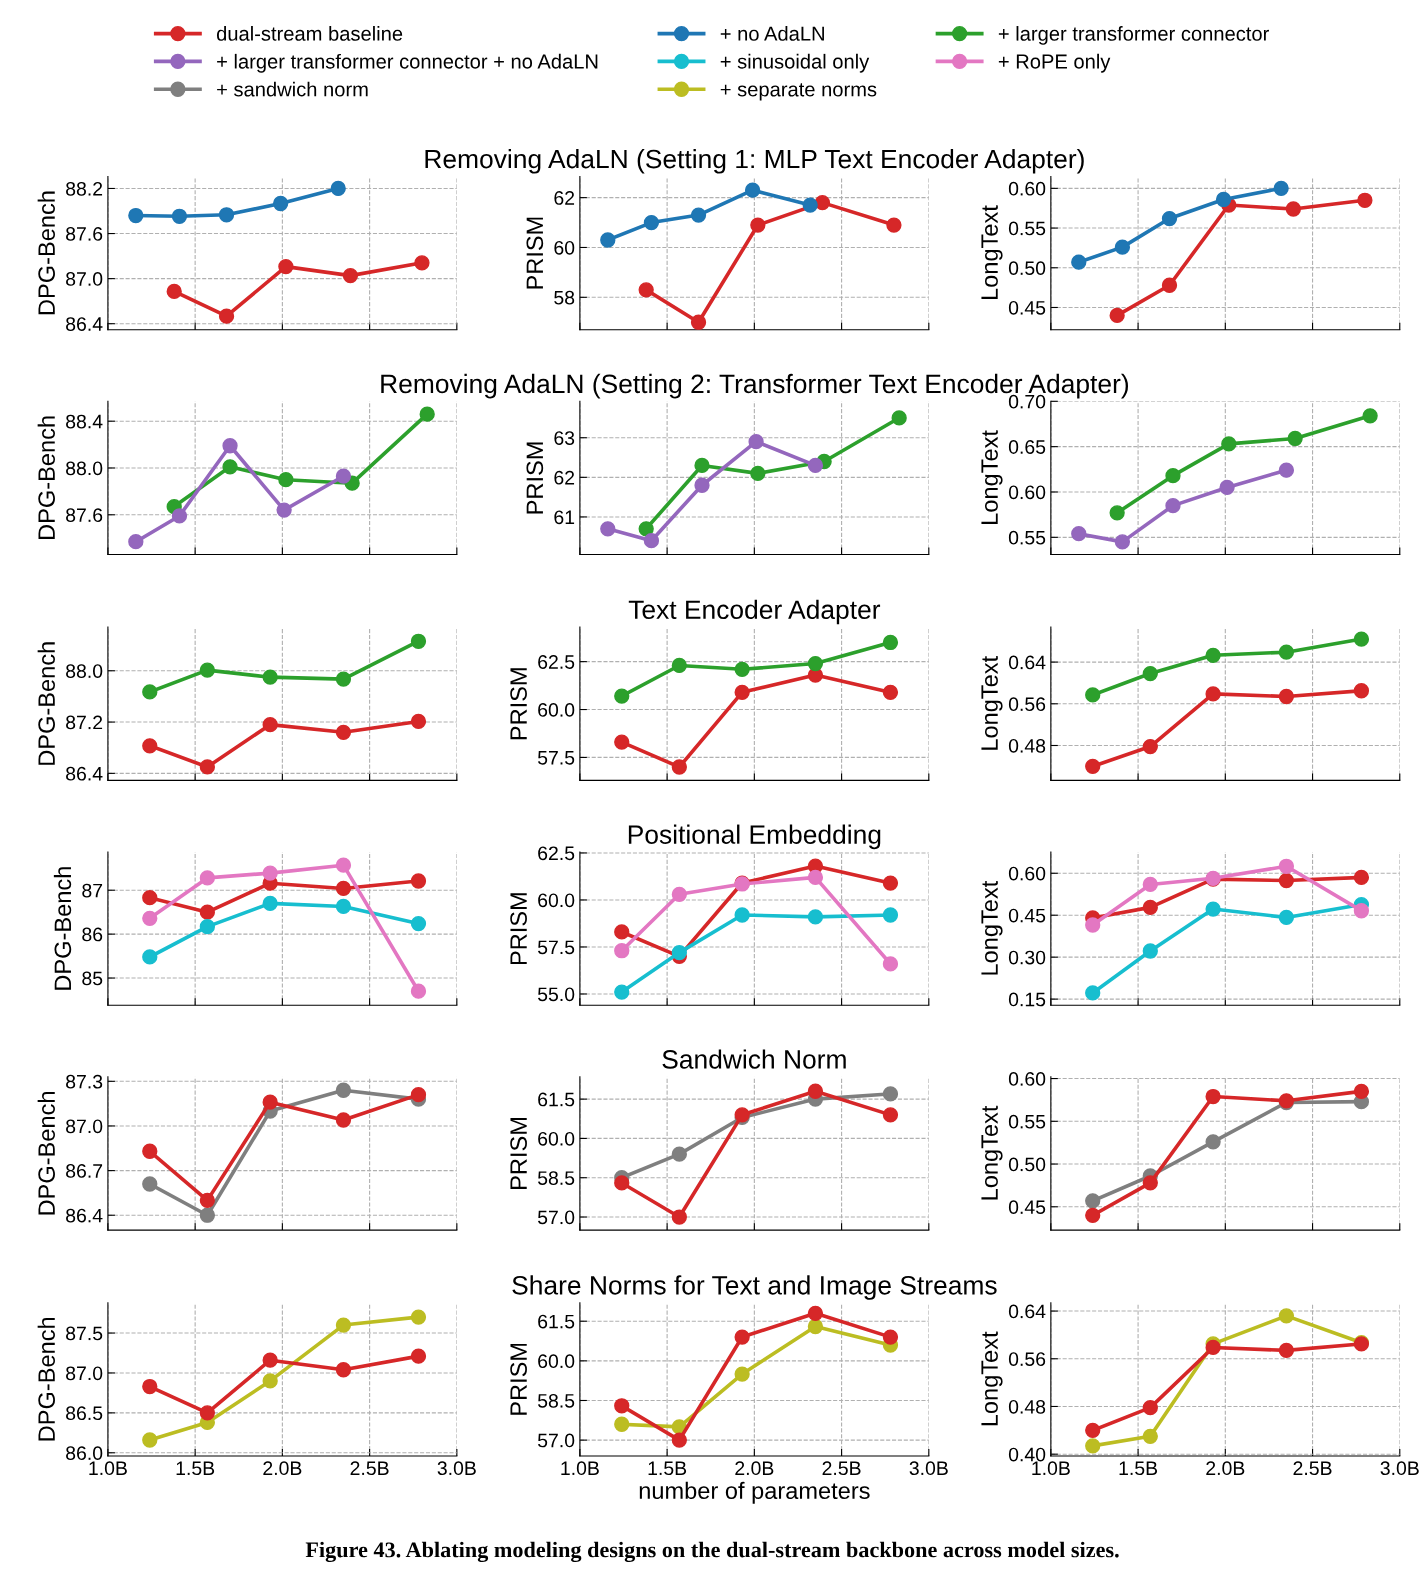 The height and width of the screenshot is (1581, 1425). Describe the element at coordinates (1133, 35) in the screenshot. I see `legend-label: + larger transformer connector` at that location.